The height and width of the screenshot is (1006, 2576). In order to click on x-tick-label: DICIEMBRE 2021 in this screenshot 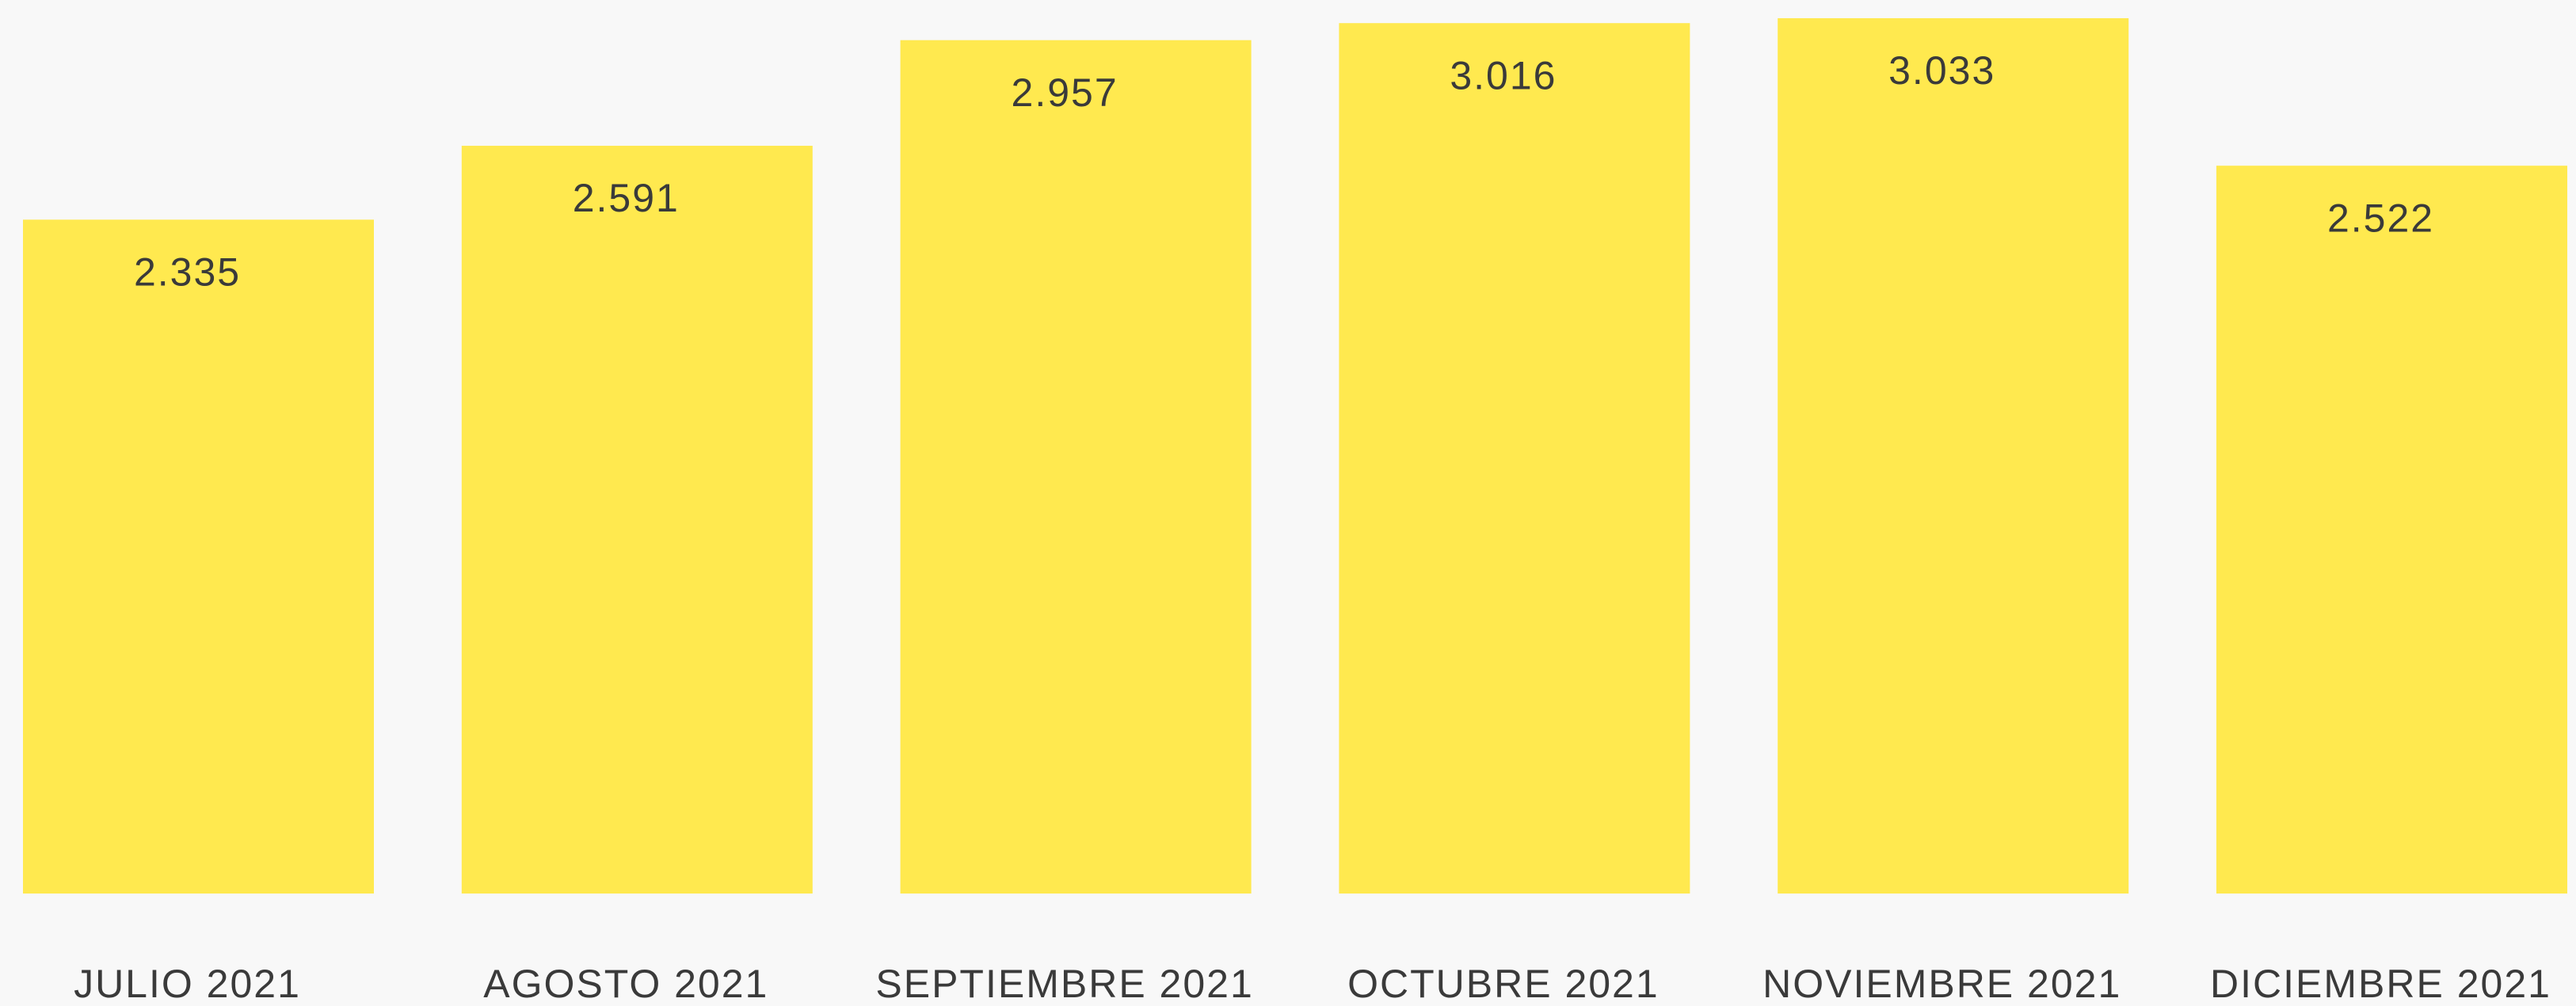, I will do `click(2380, 984)`.